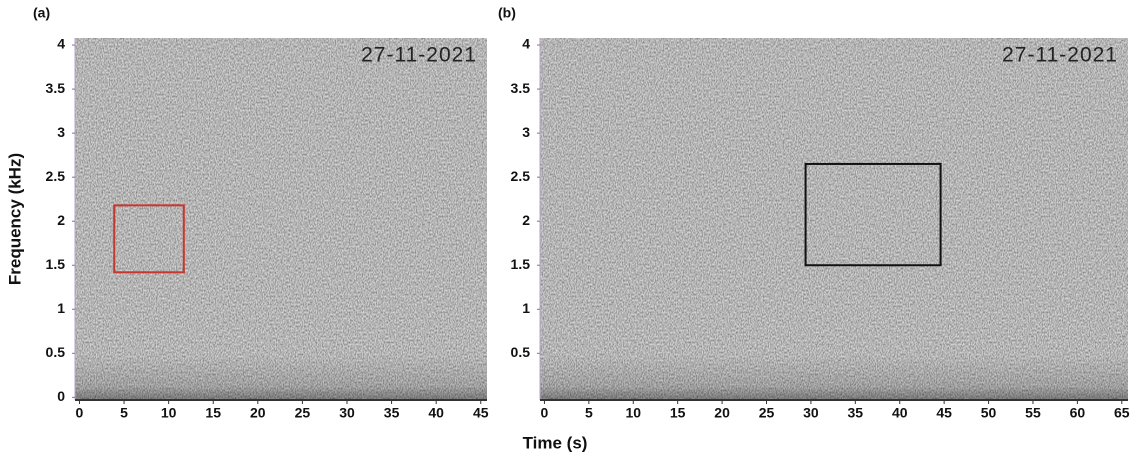  What do you see at coordinates (1033, 413) in the screenshot?
I see `x-tick-label: 55` at bounding box center [1033, 413].